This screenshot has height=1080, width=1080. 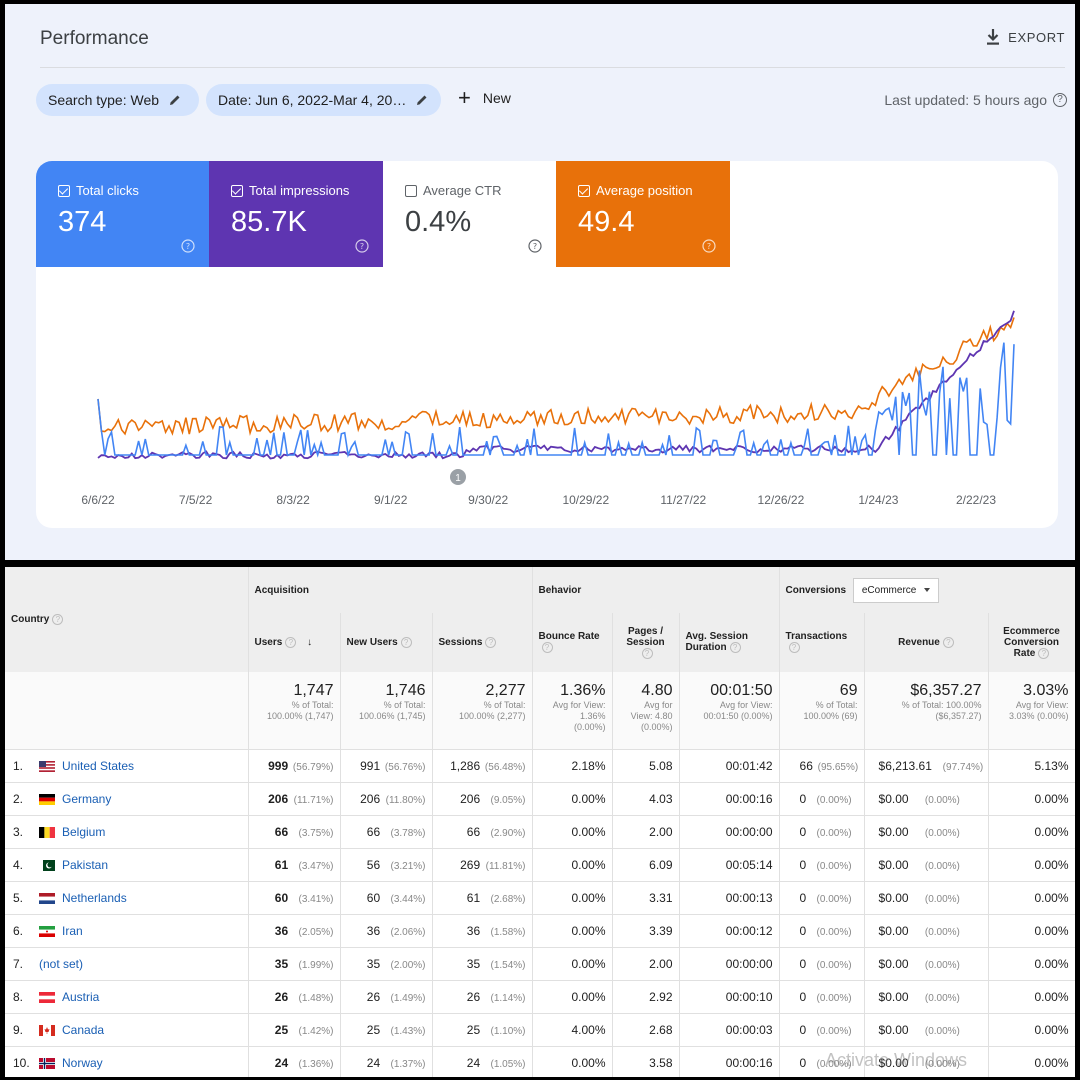 I want to click on country-link: United States, so click(x=98, y=765).